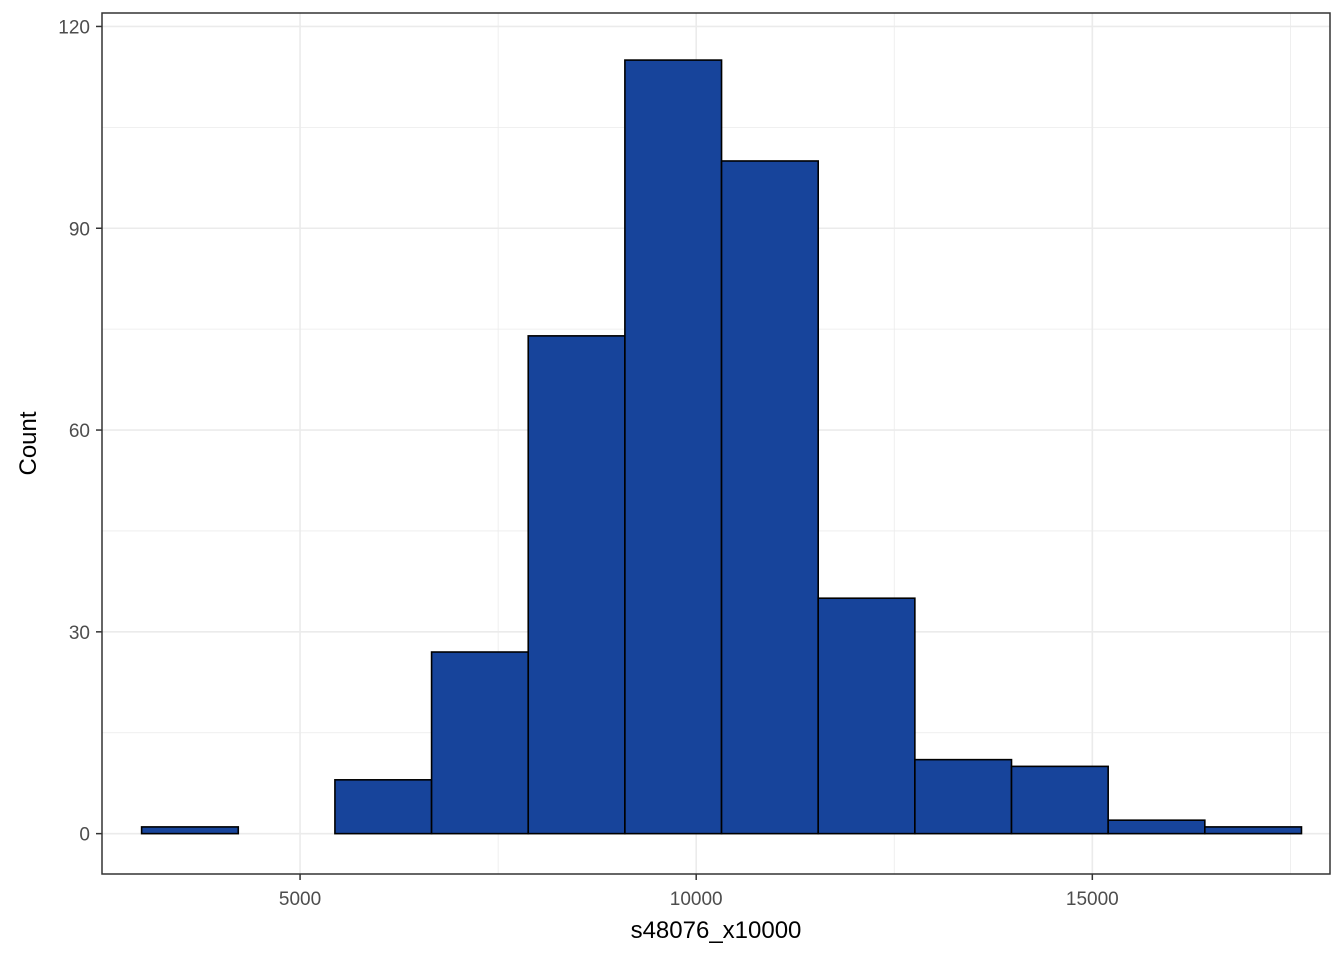  I want to click on x-axis-title: s48076_x10000, so click(716, 930).